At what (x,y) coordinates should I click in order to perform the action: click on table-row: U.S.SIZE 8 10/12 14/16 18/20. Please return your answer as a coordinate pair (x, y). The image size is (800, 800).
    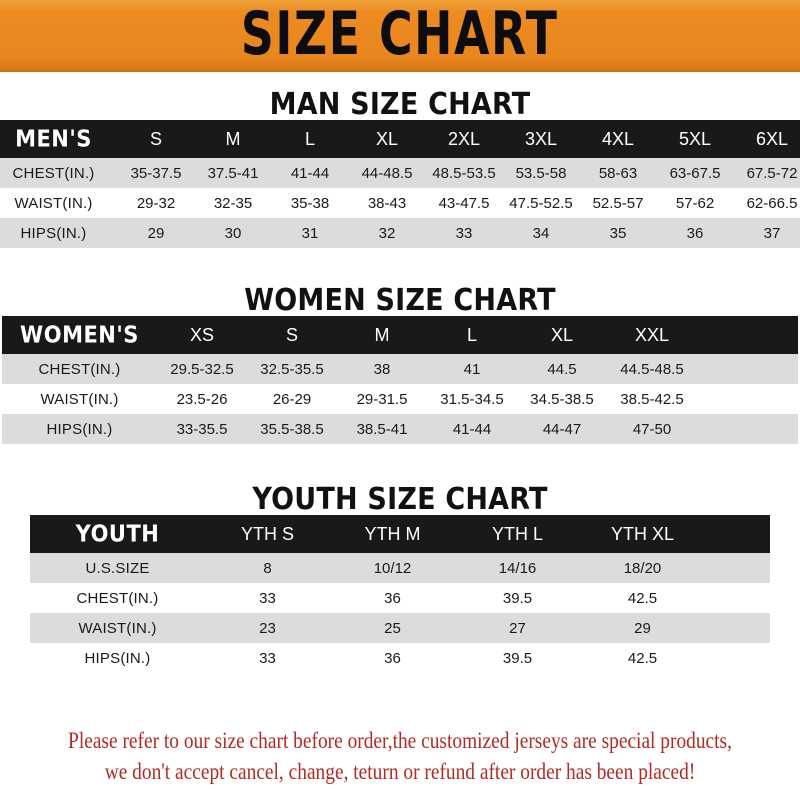
    Looking at the image, I should click on (400, 568).